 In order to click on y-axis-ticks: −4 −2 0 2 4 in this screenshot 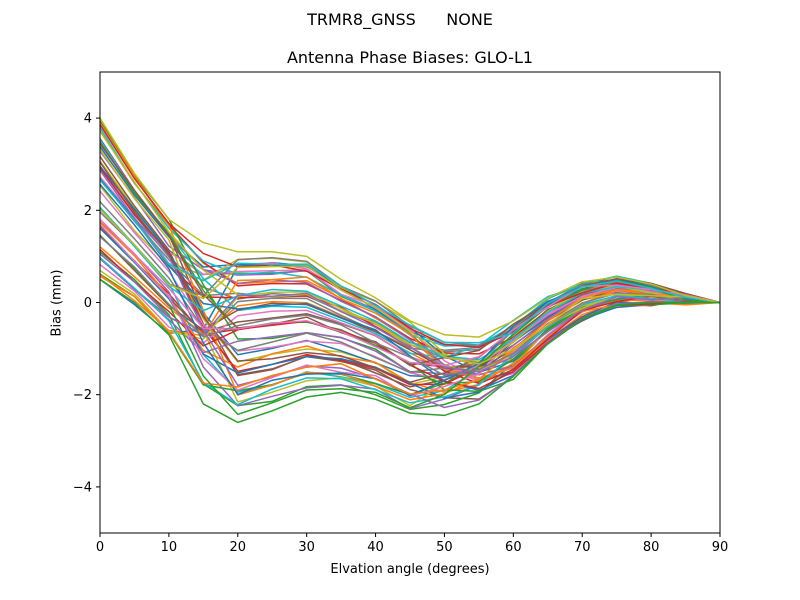, I will do `click(86, 303)`.